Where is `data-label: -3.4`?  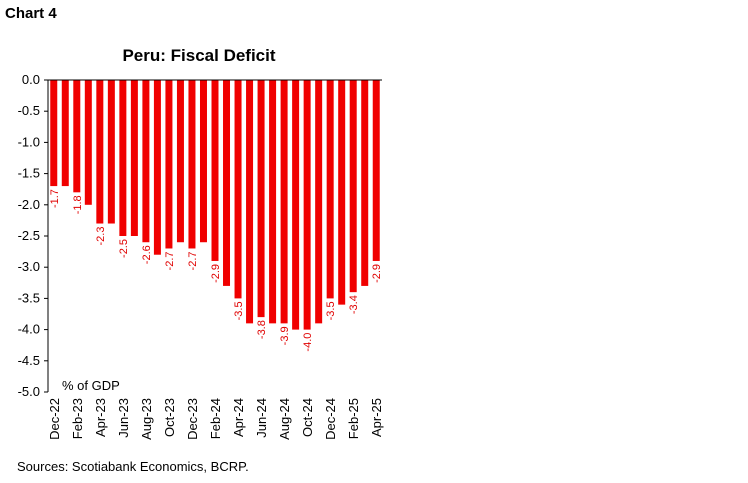 data-label: -3.4 is located at coordinates (354, 304).